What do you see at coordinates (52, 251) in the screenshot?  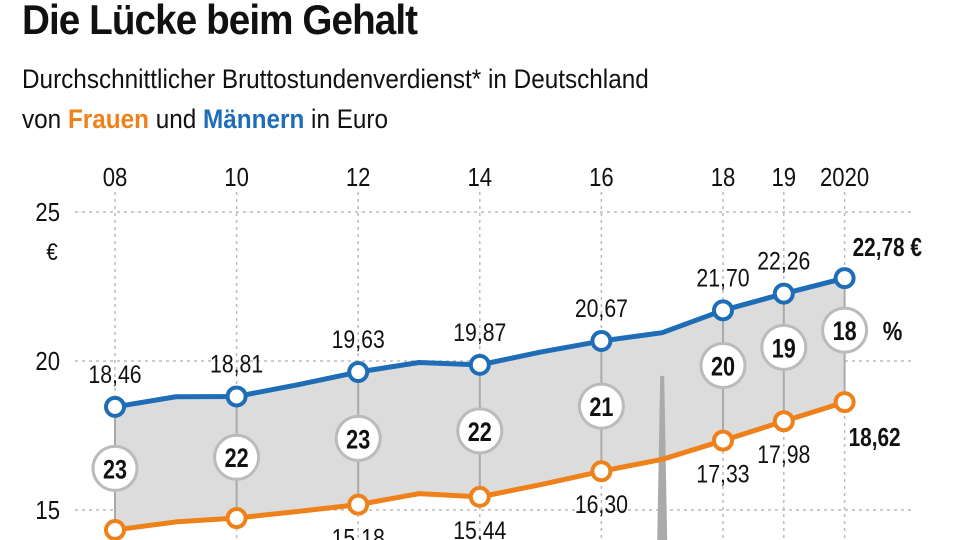 I see `y-unit-label: €` at bounding box center [52, 251].